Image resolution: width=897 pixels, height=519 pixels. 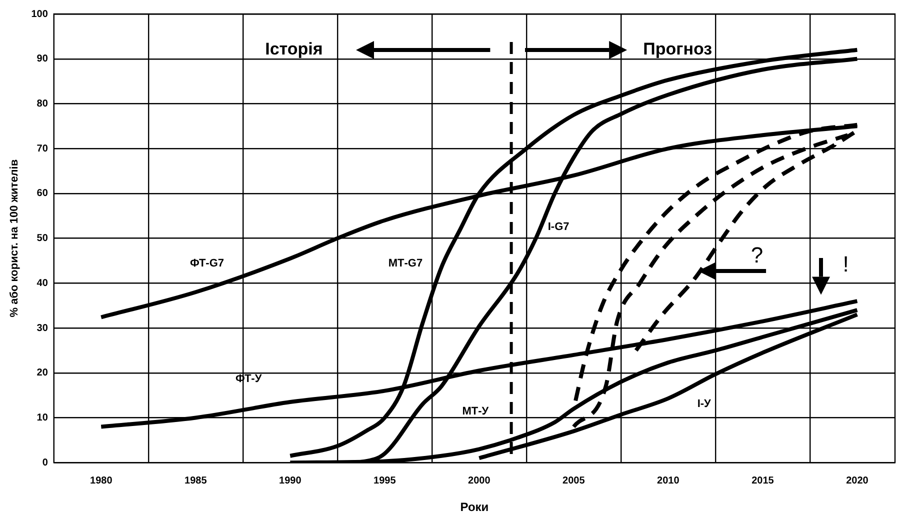 I want to click on series-label: МТ-G7, so click(x=405, y=263).